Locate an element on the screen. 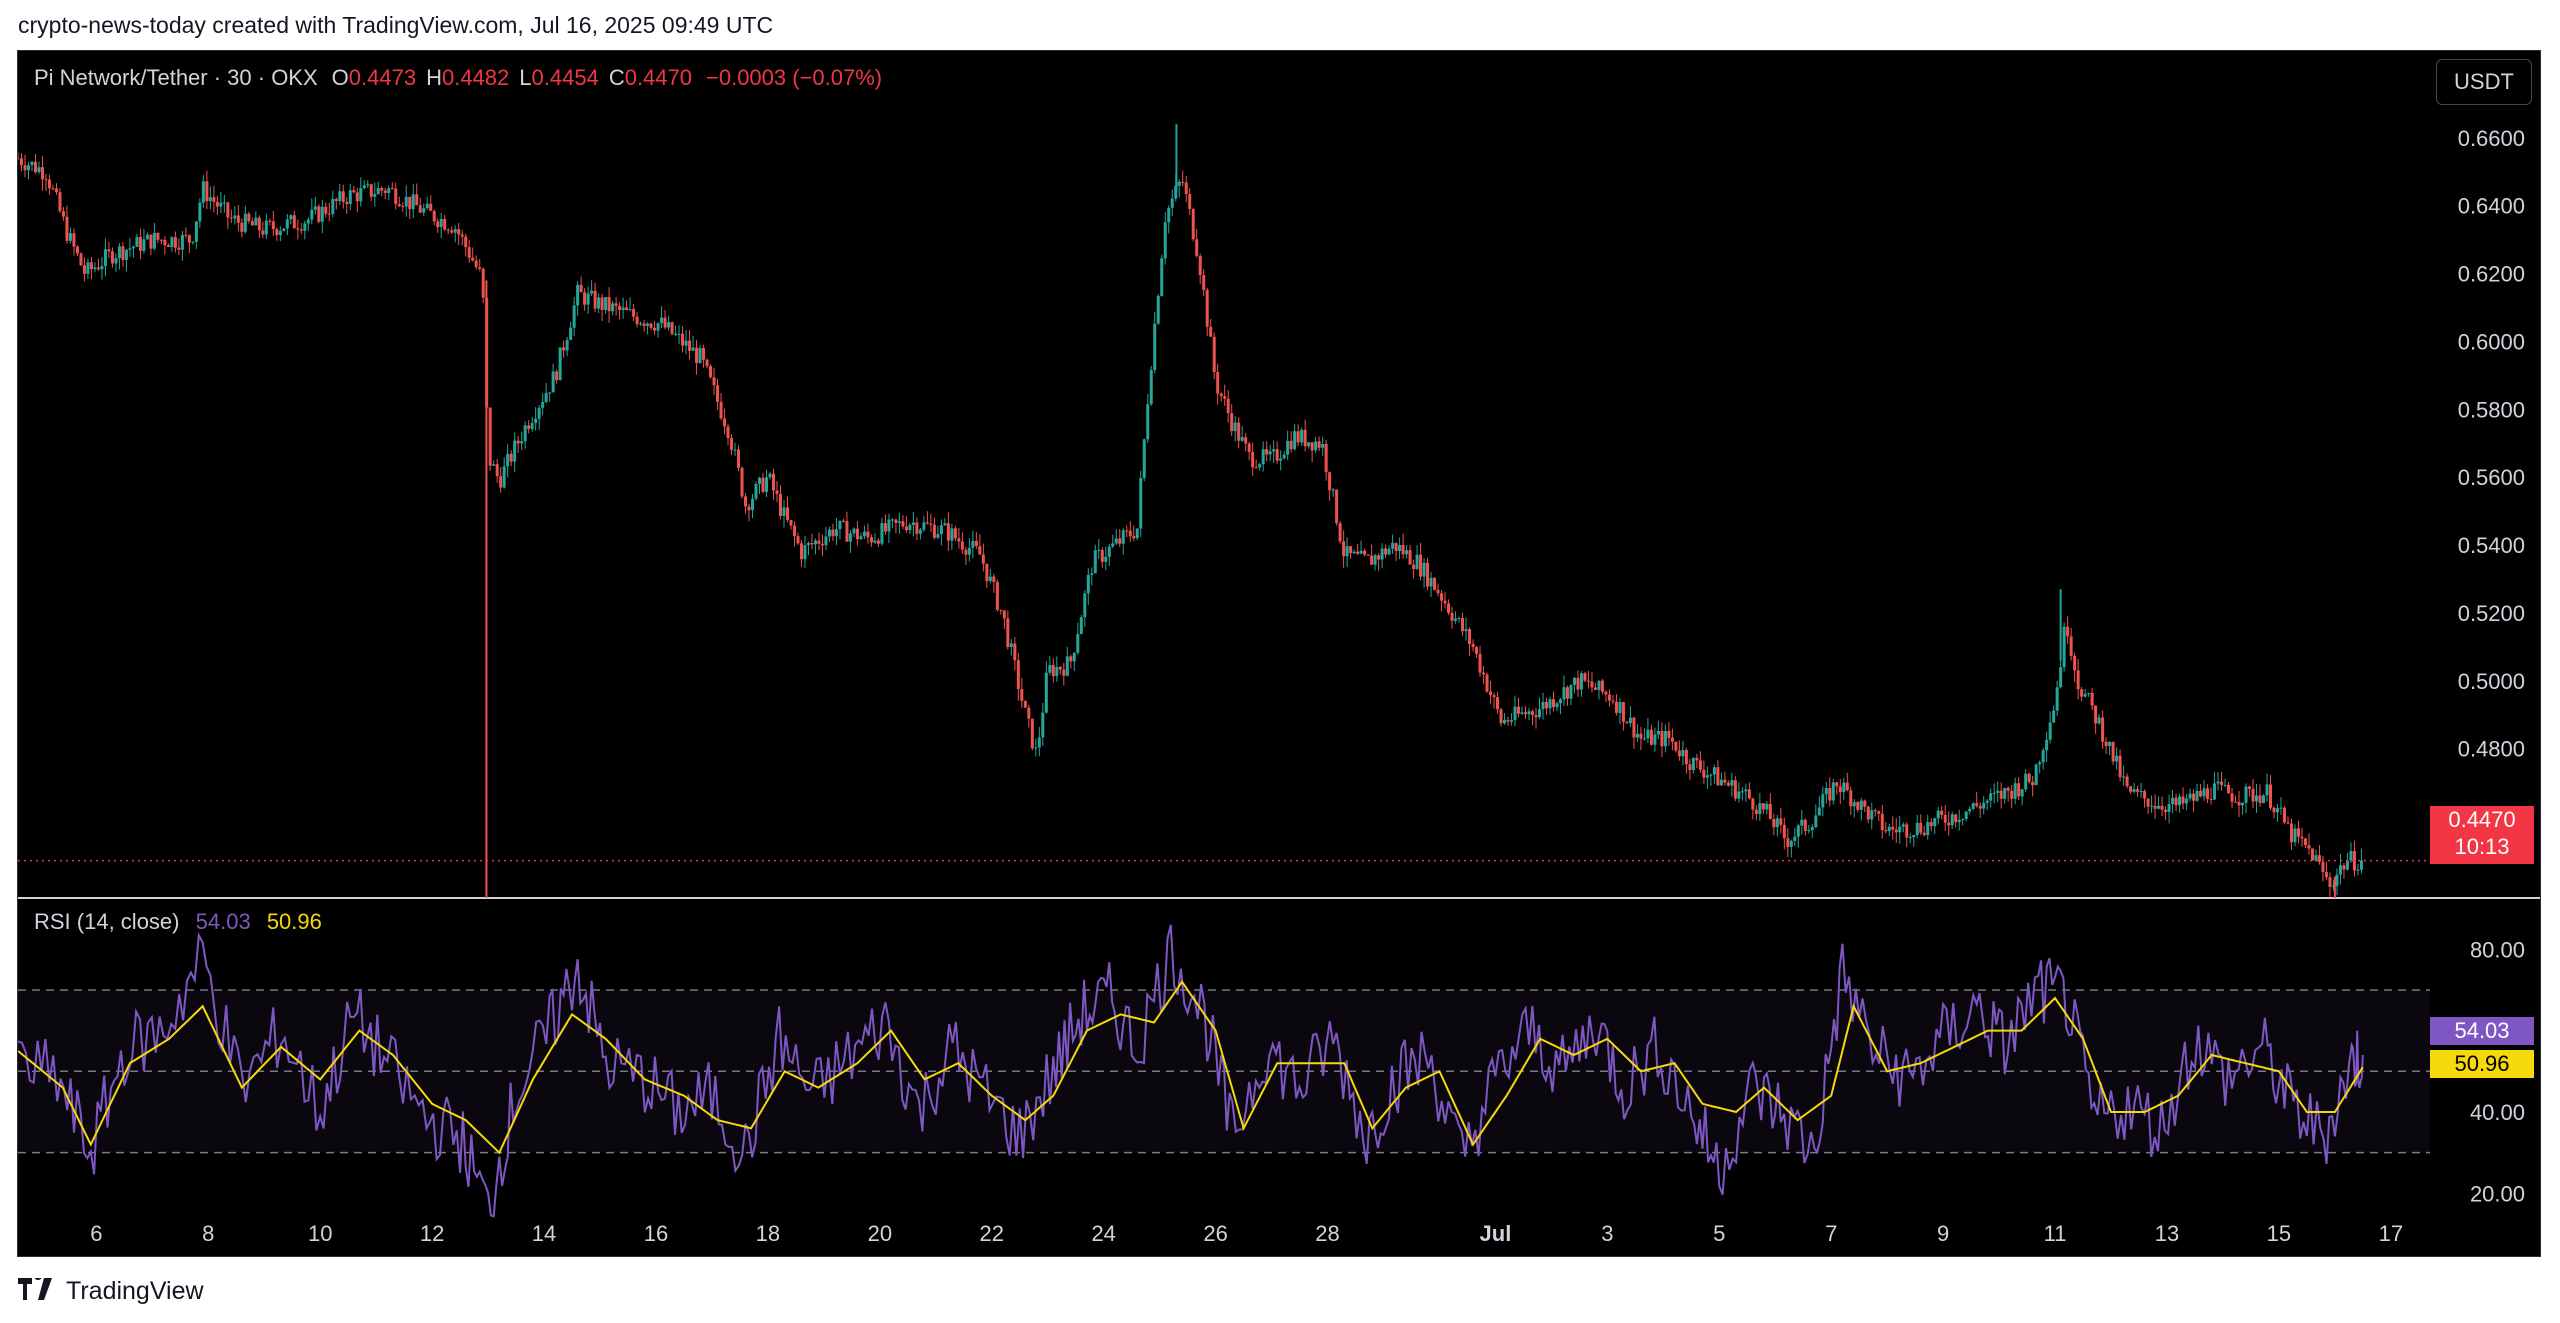 Image resolution: width=2560 pixels, height=1323 pixels. symbol-name: Pi Network/Tether · 30 · OKX is located at coordinates (176, 77).